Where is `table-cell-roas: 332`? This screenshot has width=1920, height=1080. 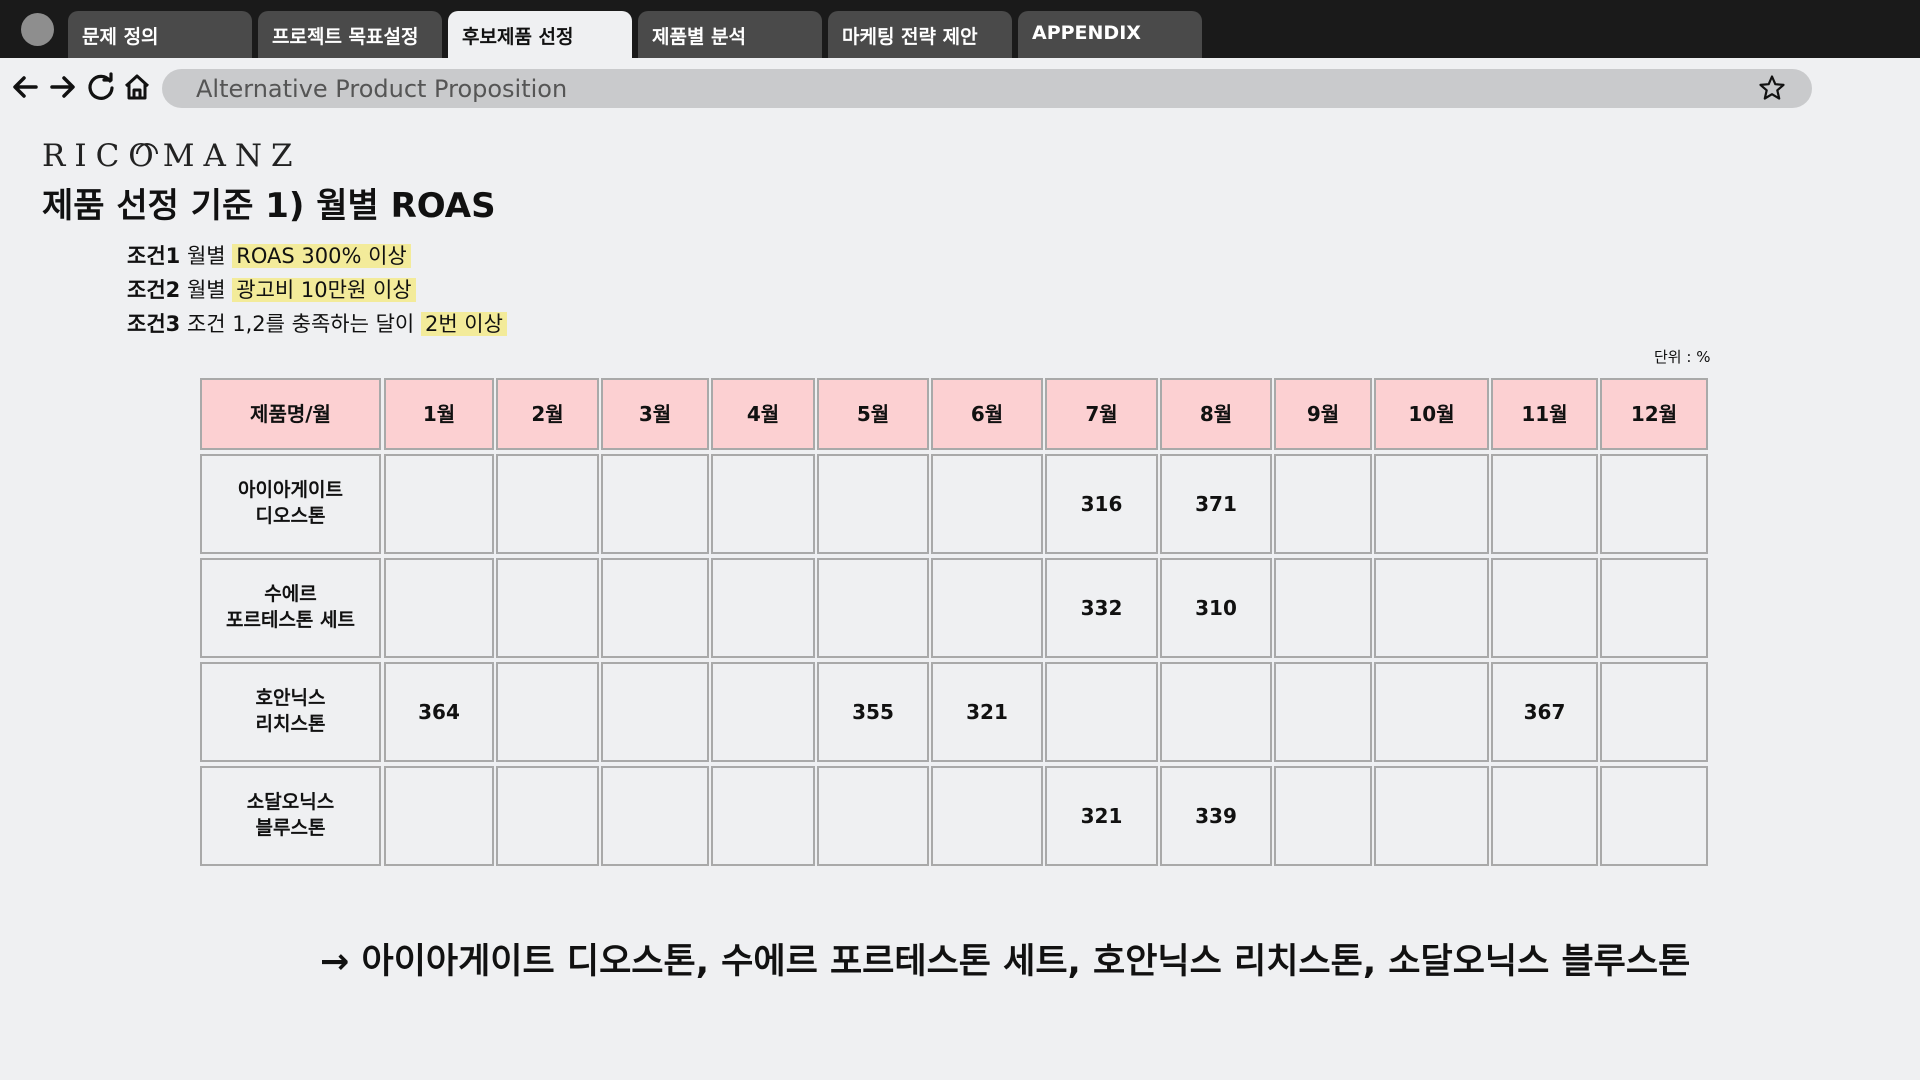
table-cell-roas: 332 is located at coordinates (1101, 608).